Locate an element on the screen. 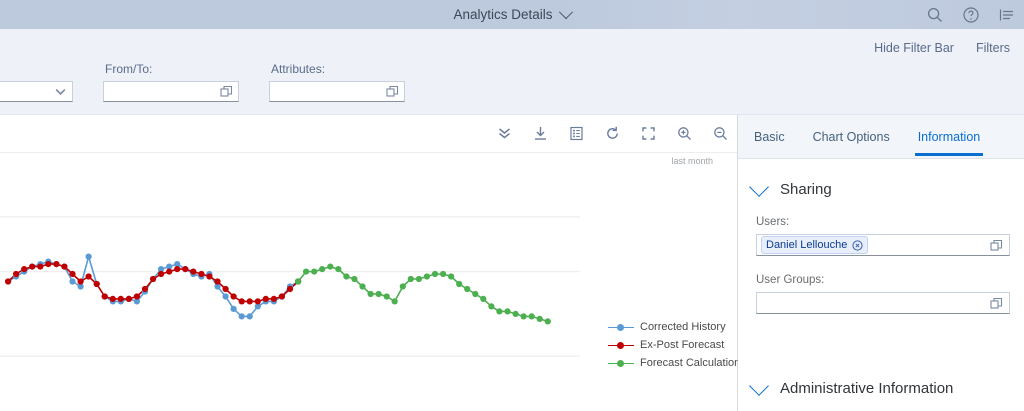 This screenshot has height=411, width=1024. fullscreen-icon is located at coordinates (648, 135).